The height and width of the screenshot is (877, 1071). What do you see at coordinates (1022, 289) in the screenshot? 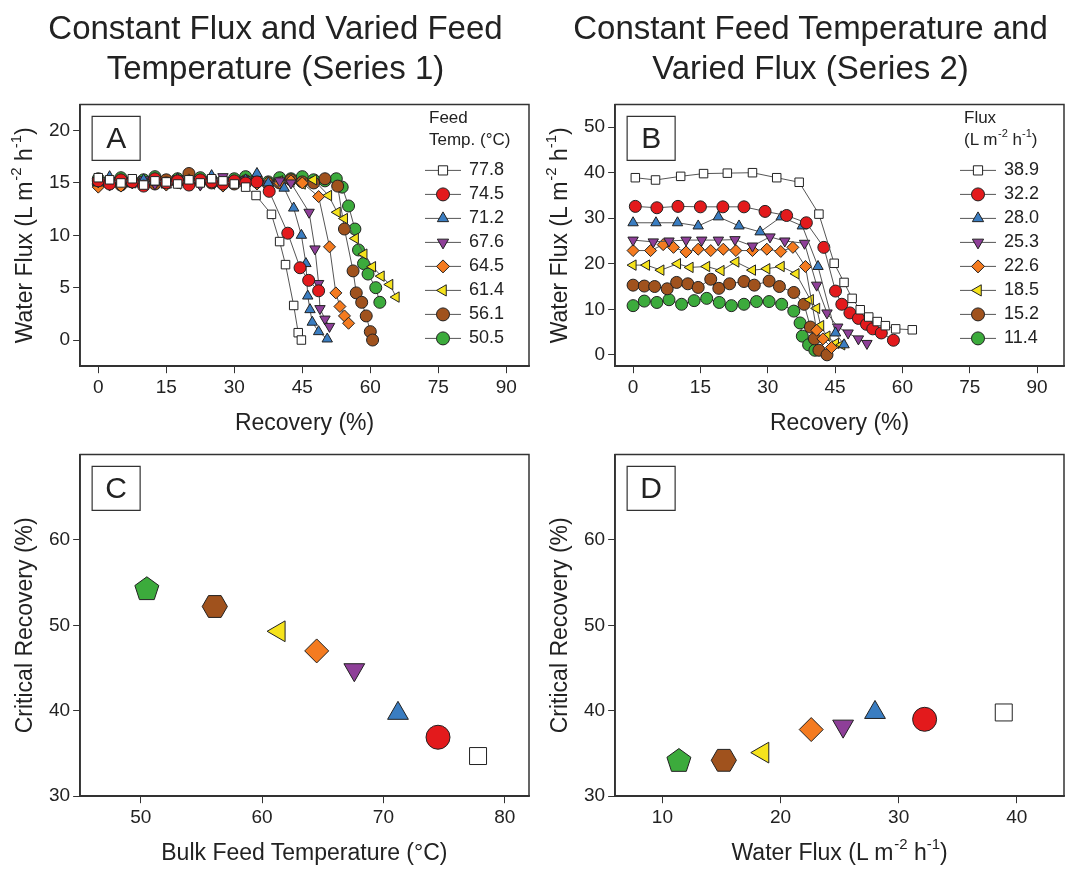
I see `legend-label: 18.5` at bounding box center [1022, 289].